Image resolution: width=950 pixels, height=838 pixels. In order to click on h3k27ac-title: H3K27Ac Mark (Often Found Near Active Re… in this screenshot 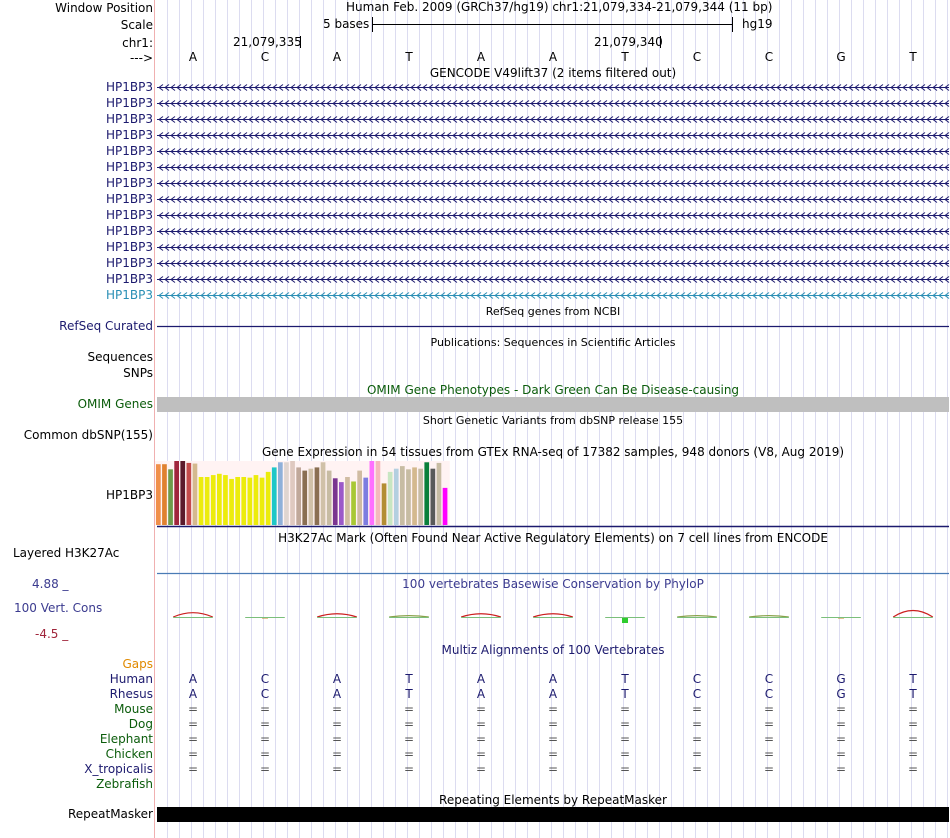, I will do `click(553, 538)`.